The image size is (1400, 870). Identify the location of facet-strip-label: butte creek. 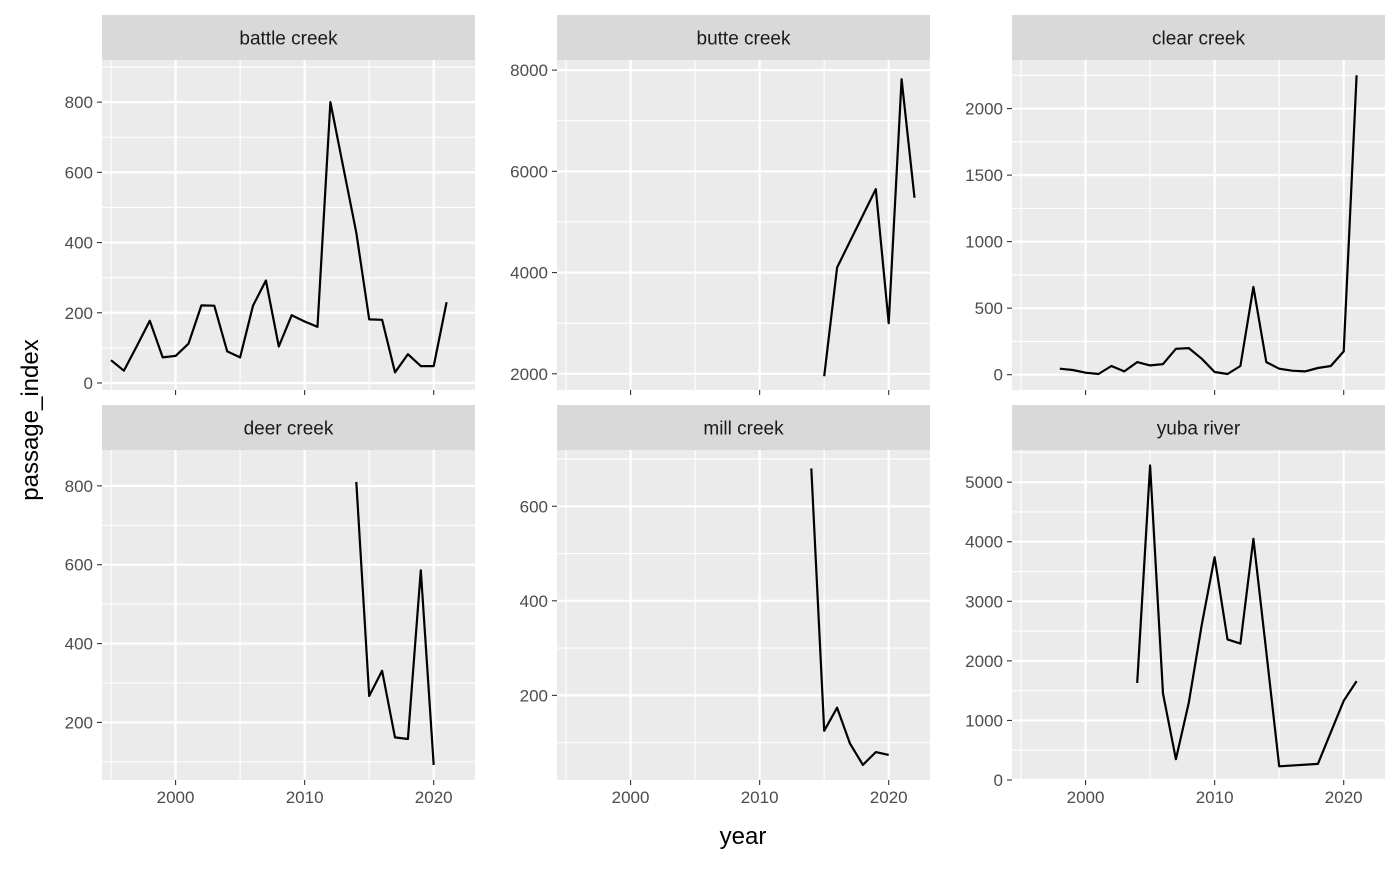
(744, 39).